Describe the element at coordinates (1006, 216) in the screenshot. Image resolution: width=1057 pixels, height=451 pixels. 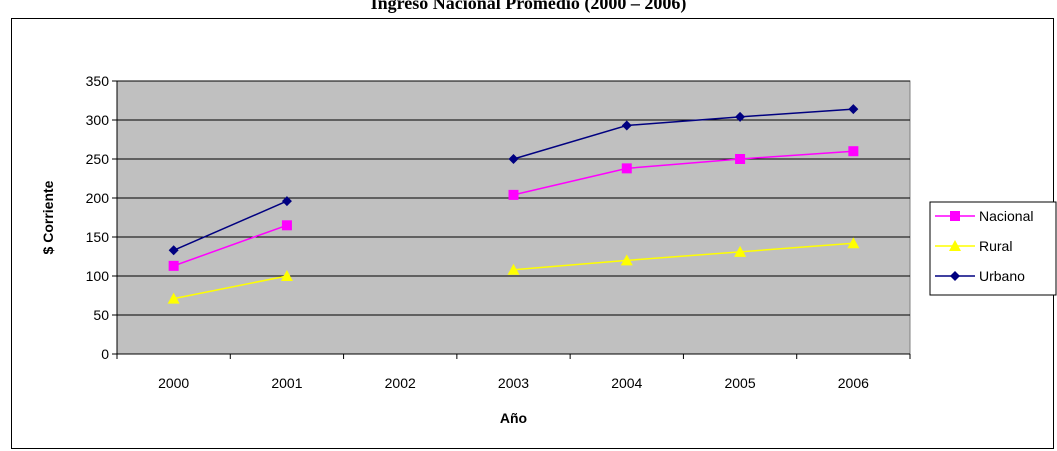
I see `legend-label-nacional: Nacional` at that location.